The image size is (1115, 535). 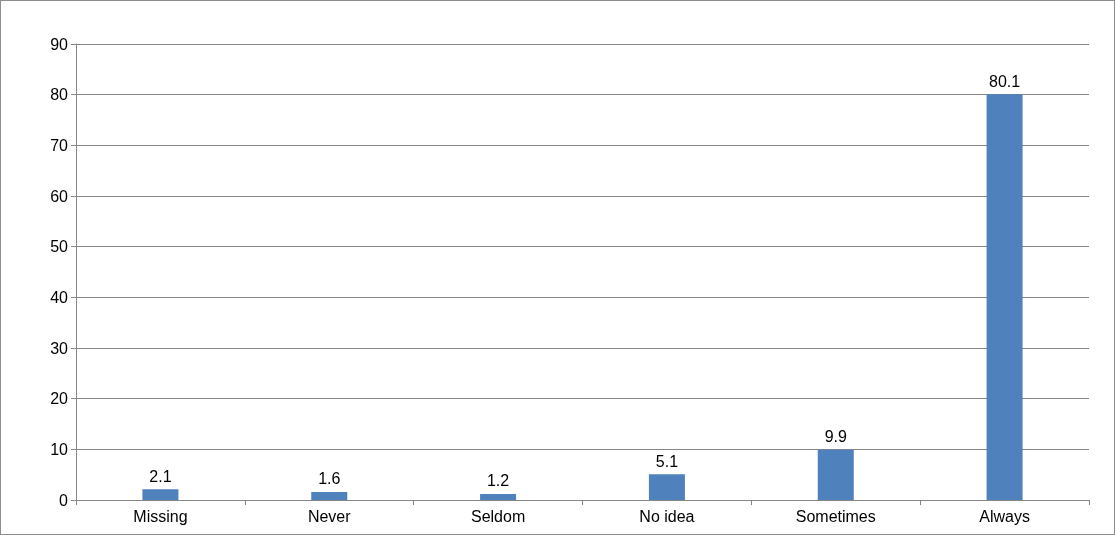 What do you see at coordinates (329, 516) in the screenshot?
I see `x-tick-label: Never` at bounding box center [329, 516].